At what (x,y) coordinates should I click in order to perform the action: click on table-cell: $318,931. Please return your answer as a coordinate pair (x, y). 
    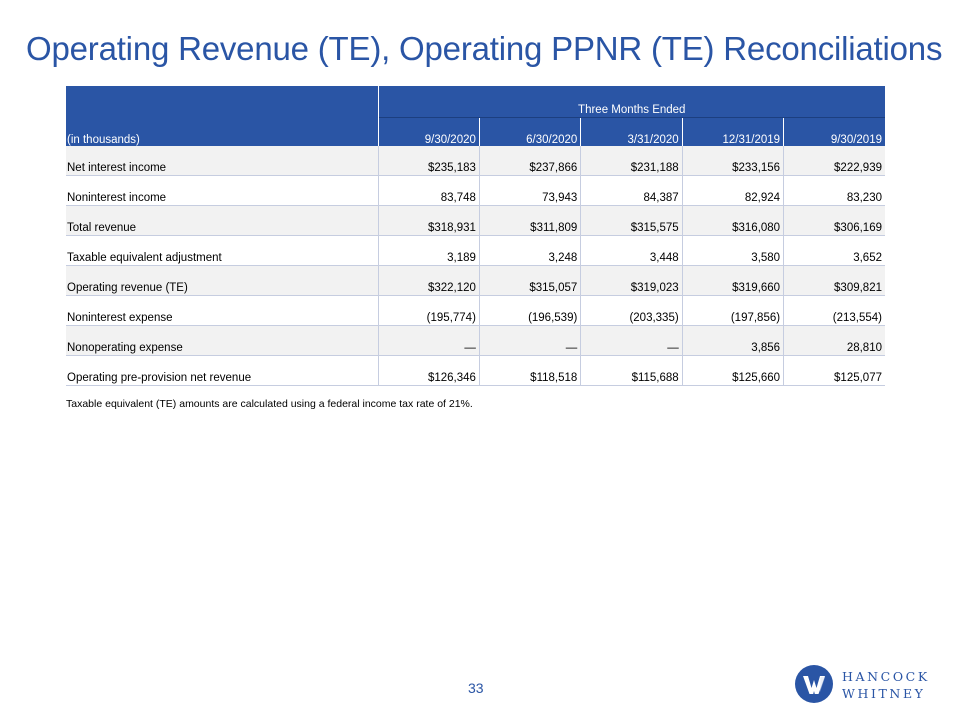
    Looking at the image, I should click on (429, 220).